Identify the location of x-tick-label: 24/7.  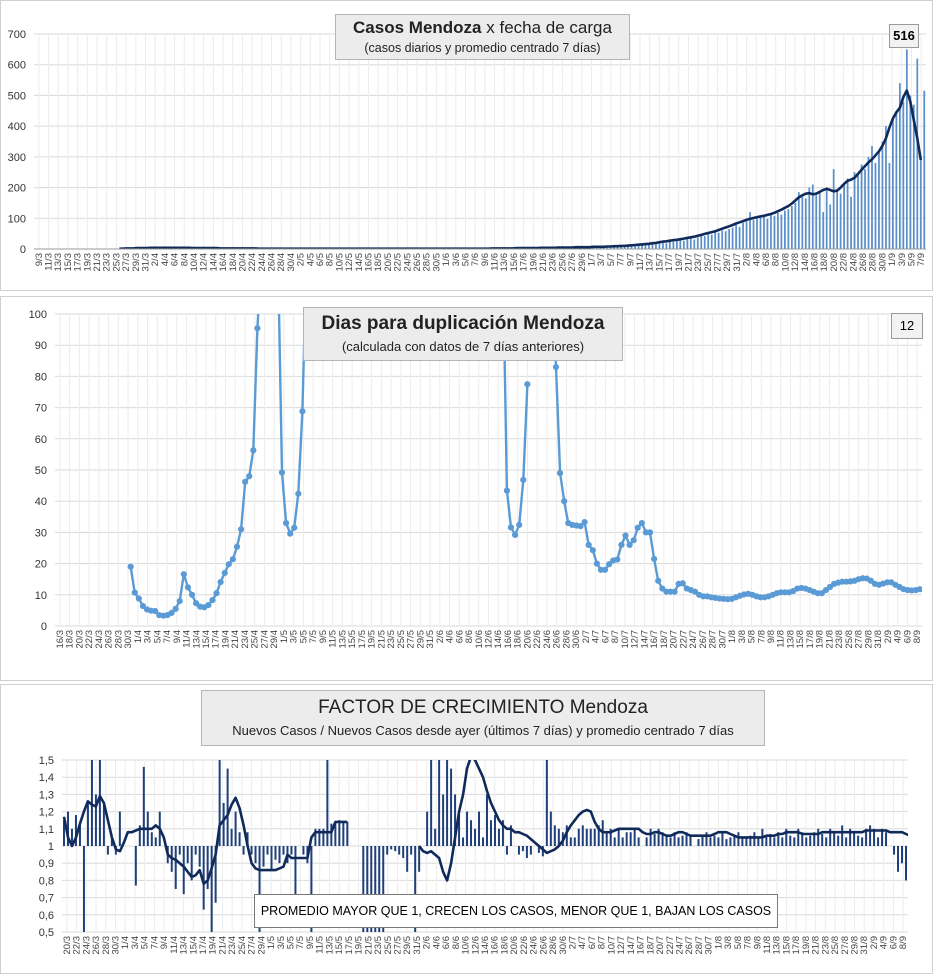
(679, 945).